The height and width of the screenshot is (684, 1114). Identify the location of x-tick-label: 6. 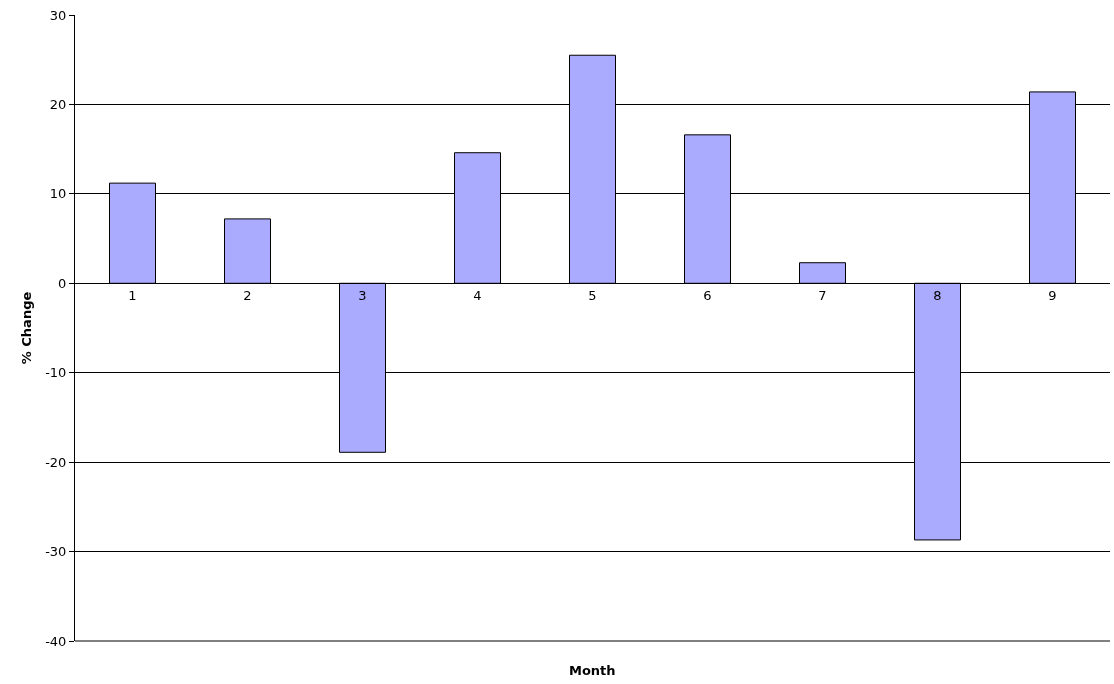
(707, 295).